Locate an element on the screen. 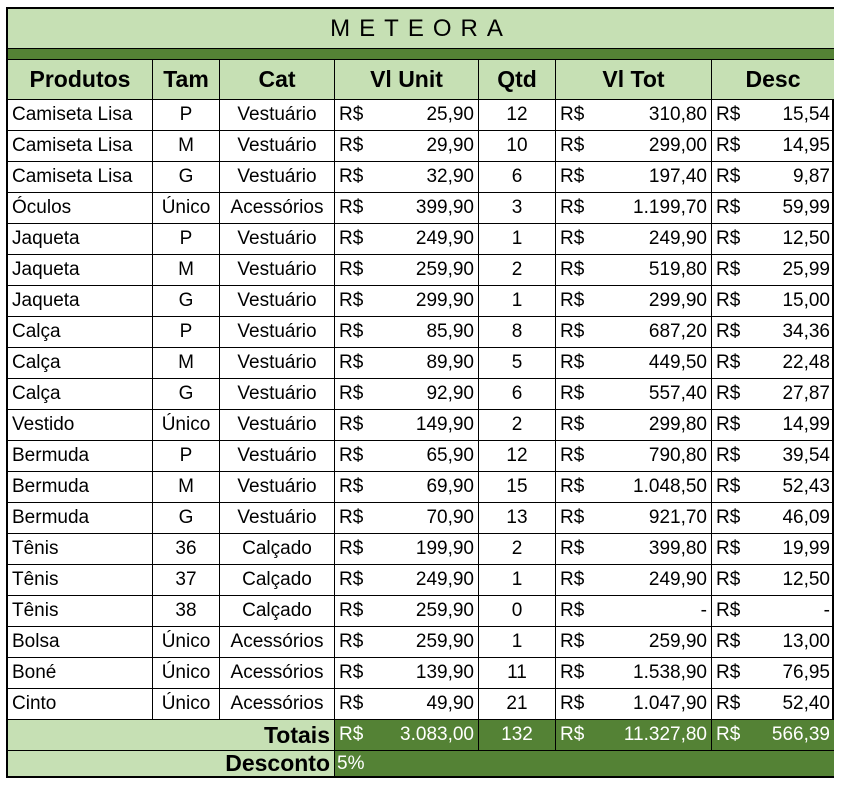  table-cell: Calçado is located at coordinates (277, 580).